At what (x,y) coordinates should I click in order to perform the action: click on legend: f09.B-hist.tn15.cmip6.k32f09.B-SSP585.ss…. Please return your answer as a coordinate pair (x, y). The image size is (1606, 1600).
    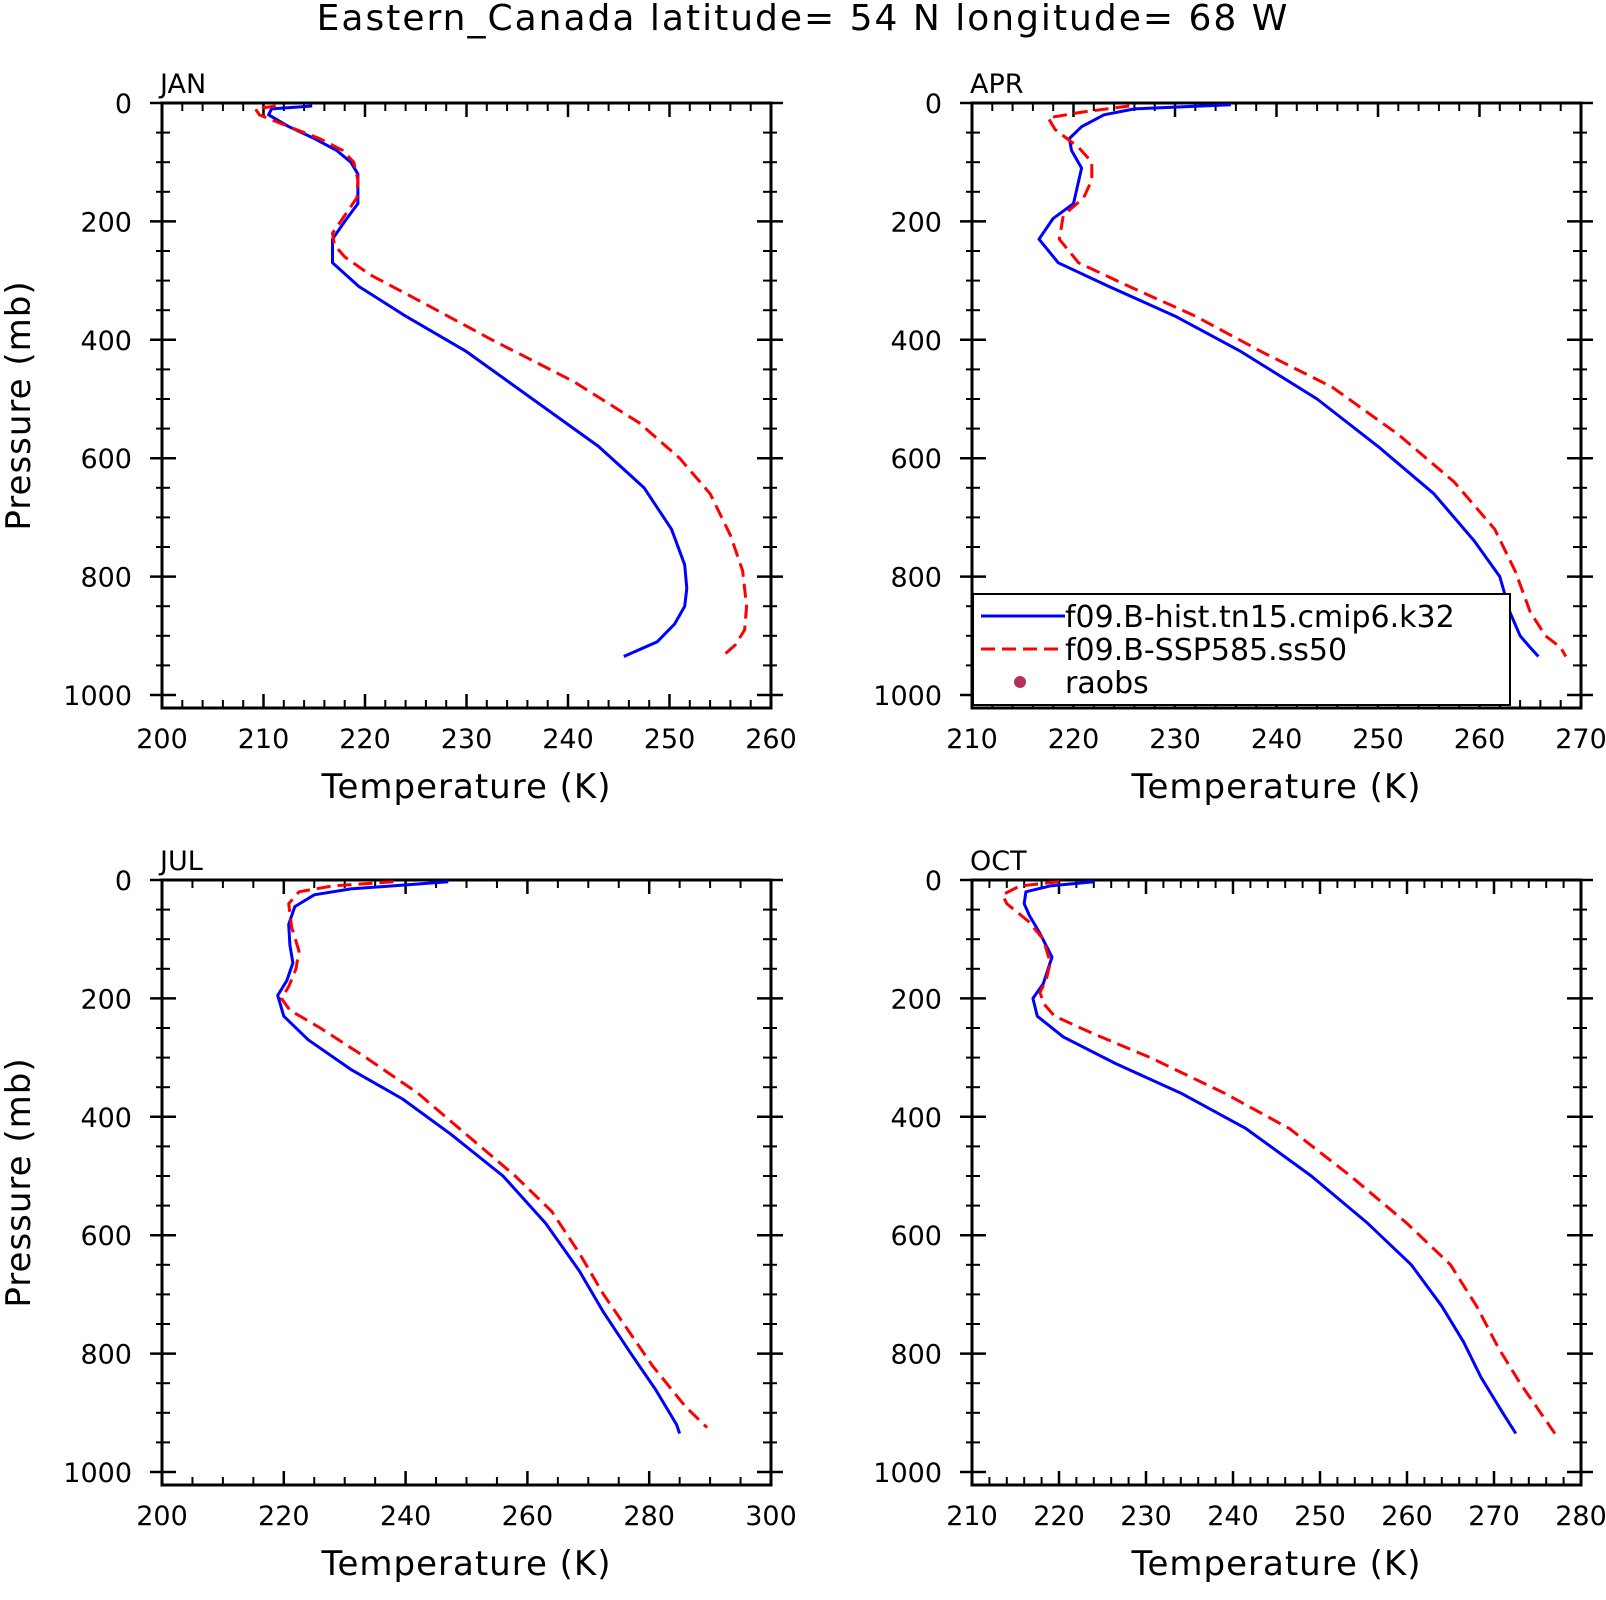
    Looking at the image, I should click on (1241, 649).